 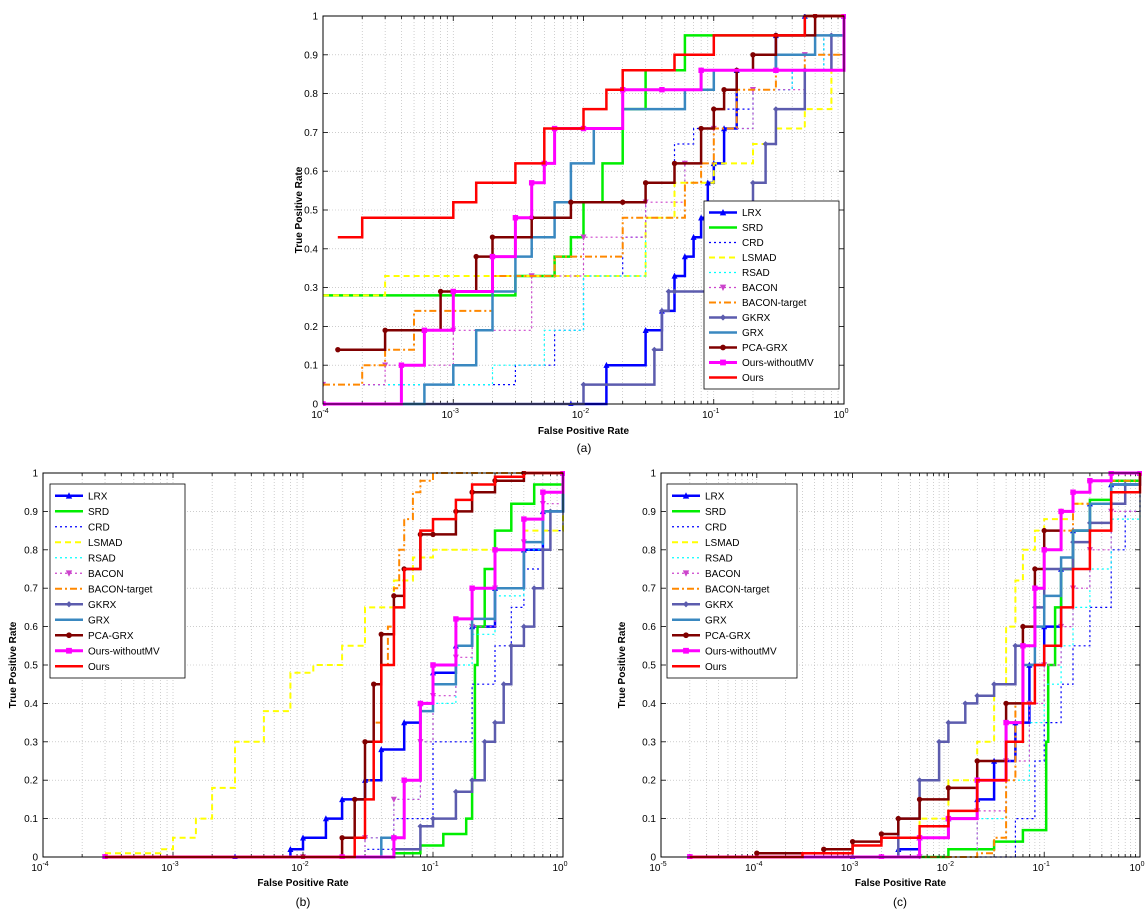 I want to click on legend-entry-label: SRD, so click(x=98, y=512).